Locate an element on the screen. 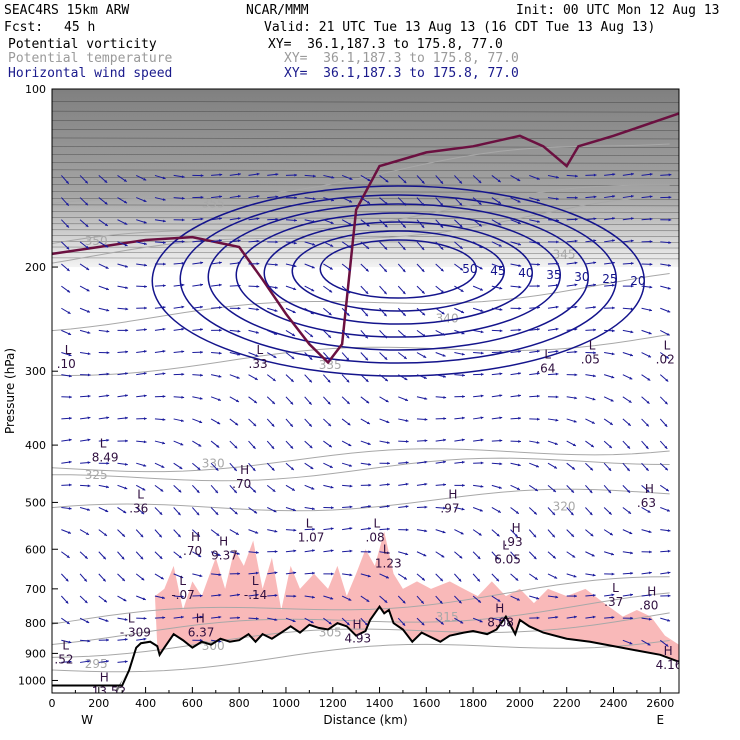 This screenshot has width=740, height=740. pv-extremum-value: .08 is located at coordinates (375, 538).